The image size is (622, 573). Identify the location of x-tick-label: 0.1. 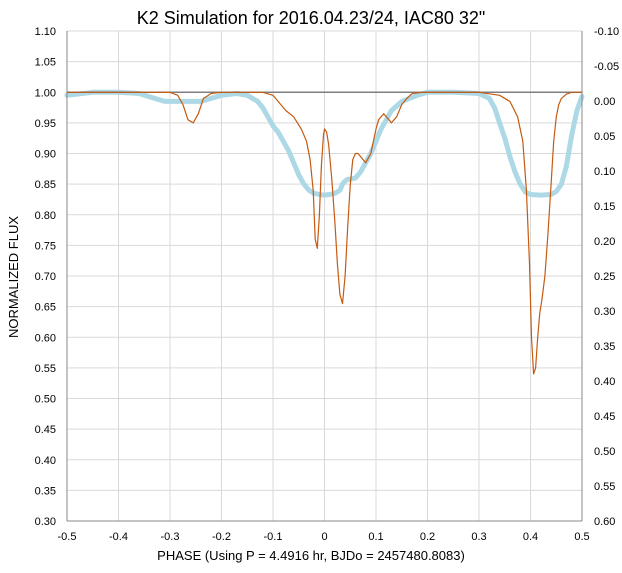
(375, 537).